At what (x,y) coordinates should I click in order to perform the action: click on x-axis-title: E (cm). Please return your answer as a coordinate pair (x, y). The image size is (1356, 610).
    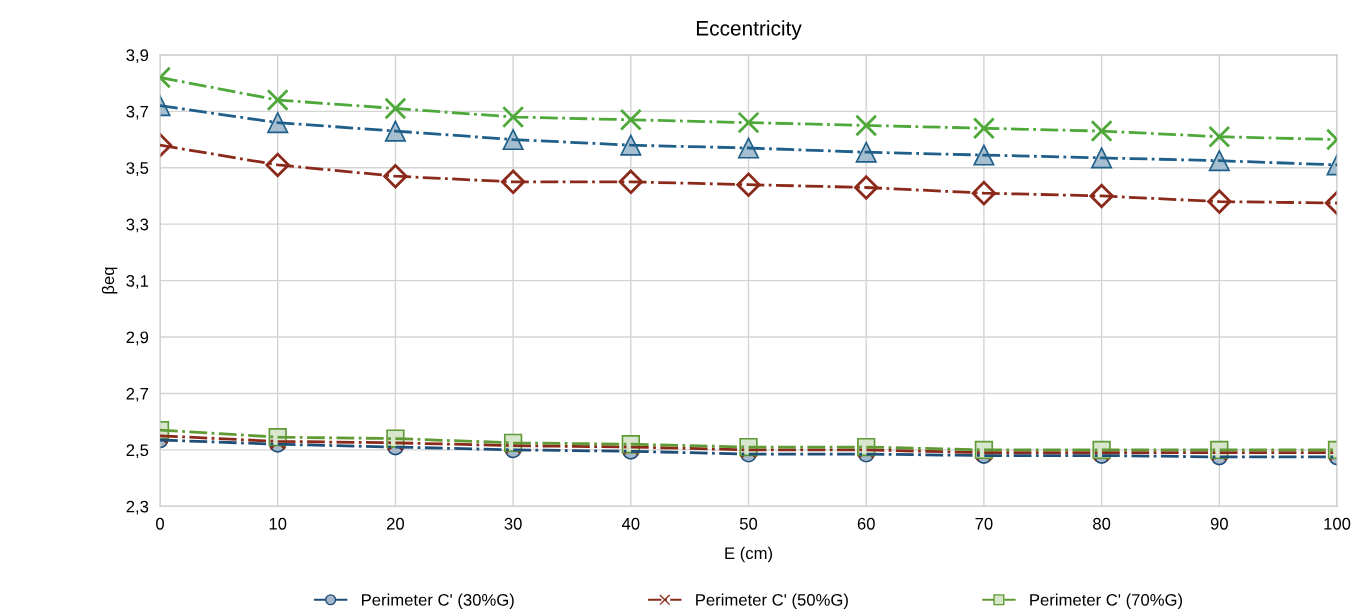
    Looking at the image, I should click on (749, 554).